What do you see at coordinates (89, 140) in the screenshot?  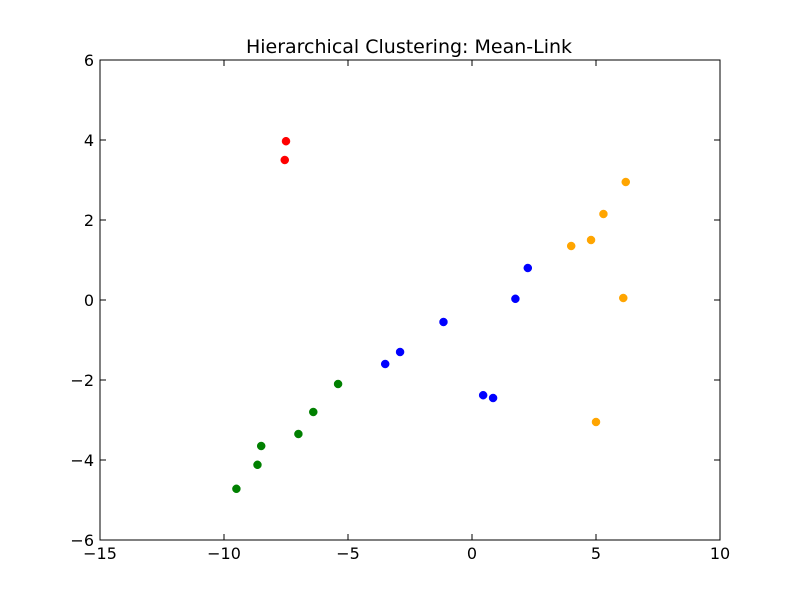 I see `y-tick-label: 4` at bounding box center [89, 140].